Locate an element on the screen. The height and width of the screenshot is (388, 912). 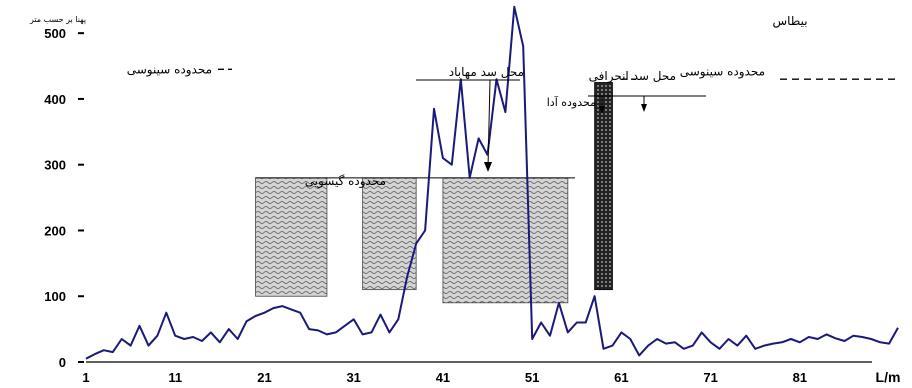
x-tick-label: 71 is located at coordinates (710, 377).